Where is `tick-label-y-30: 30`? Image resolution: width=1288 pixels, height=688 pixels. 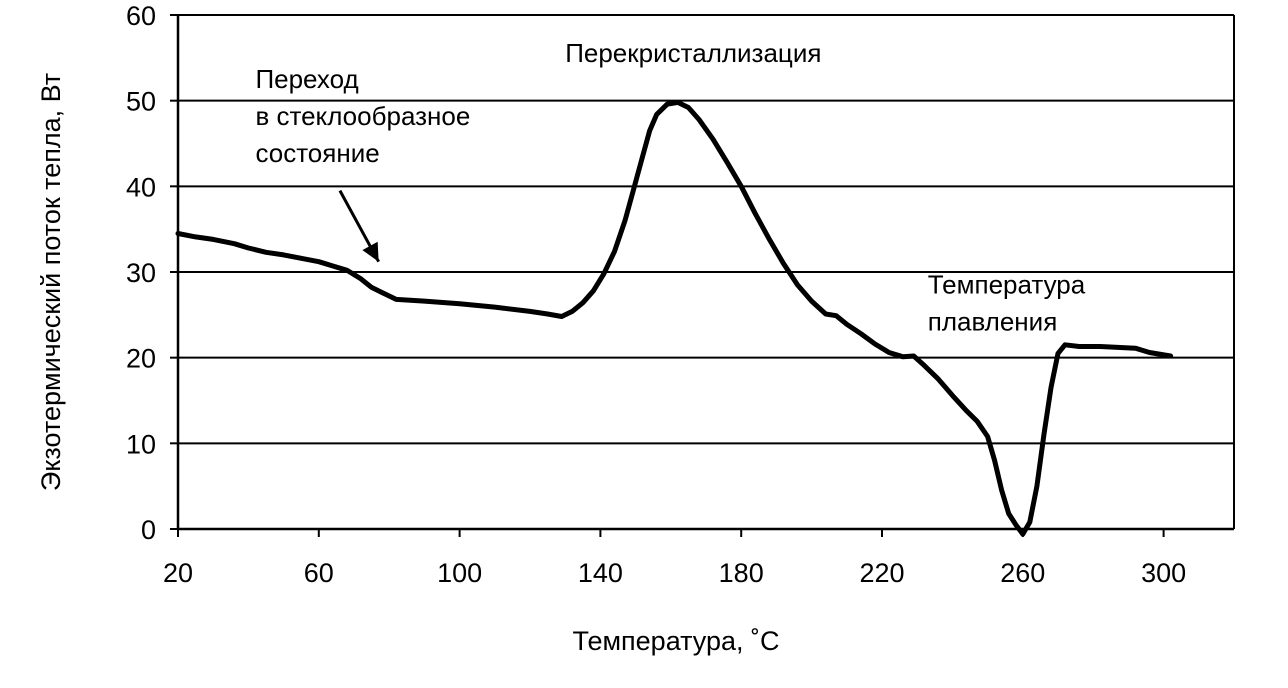 tick-label-y-30: 30 is located at coordinates (141, 273).